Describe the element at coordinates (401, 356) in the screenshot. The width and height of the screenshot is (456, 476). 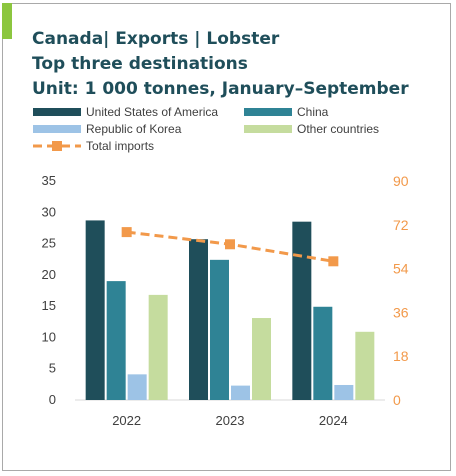
I see `y-right-tick-label: 18` at that location.